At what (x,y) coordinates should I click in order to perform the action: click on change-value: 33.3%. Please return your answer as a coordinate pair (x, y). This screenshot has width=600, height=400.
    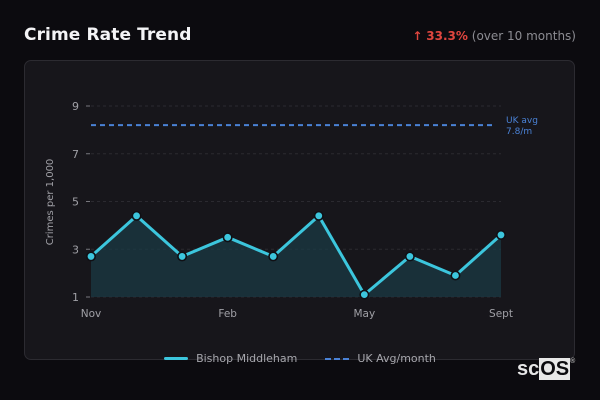
    Looking at the image, I should click on (447, 36).